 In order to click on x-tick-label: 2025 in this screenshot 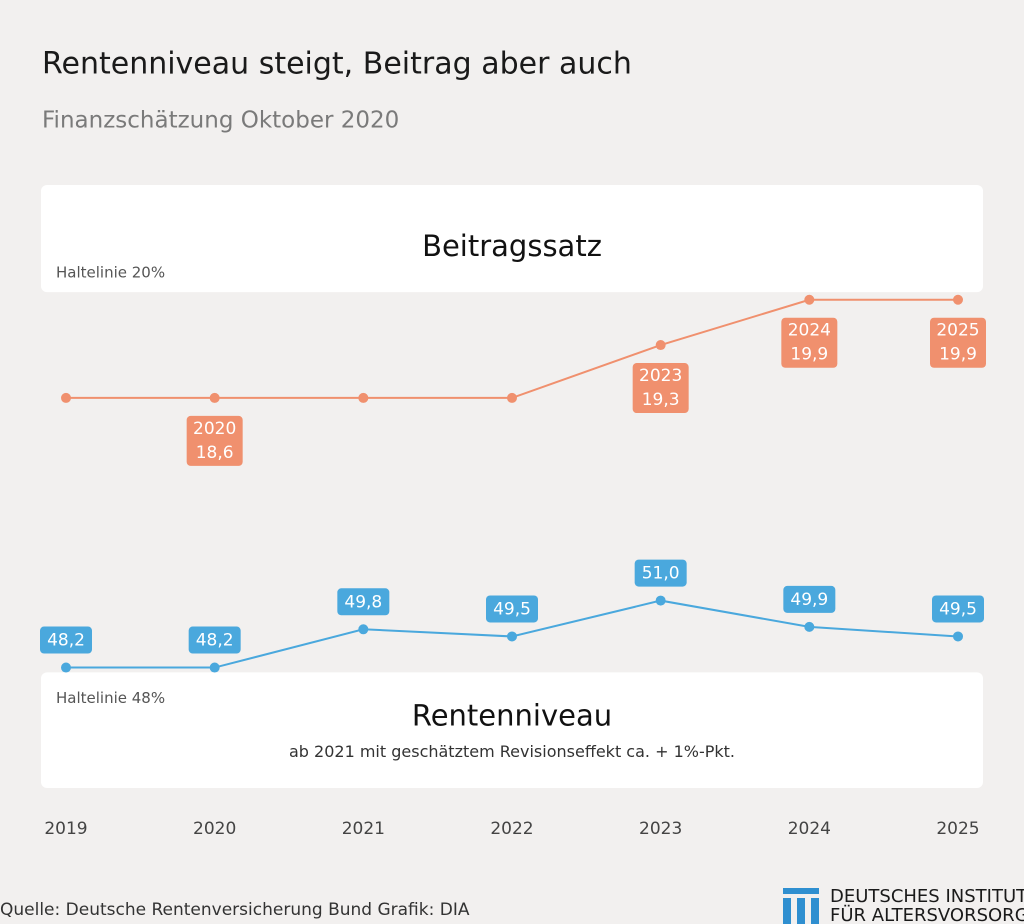, I will do `click(957, 829)`.